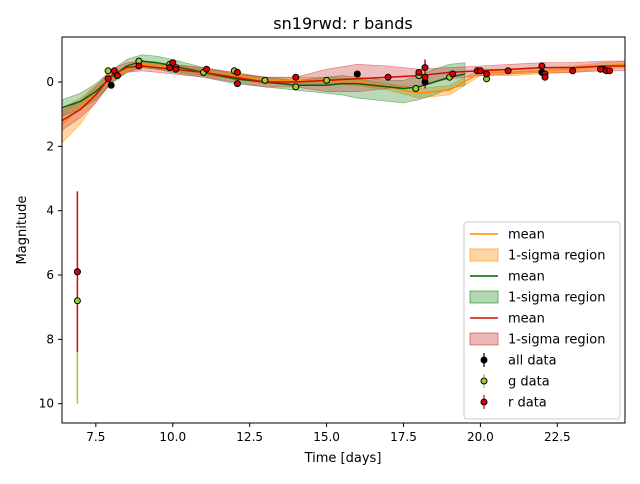 Image resolution: width=640 pixels, height=484 pixels. I want to click on y-tick-label: 4, so click(50, 211).